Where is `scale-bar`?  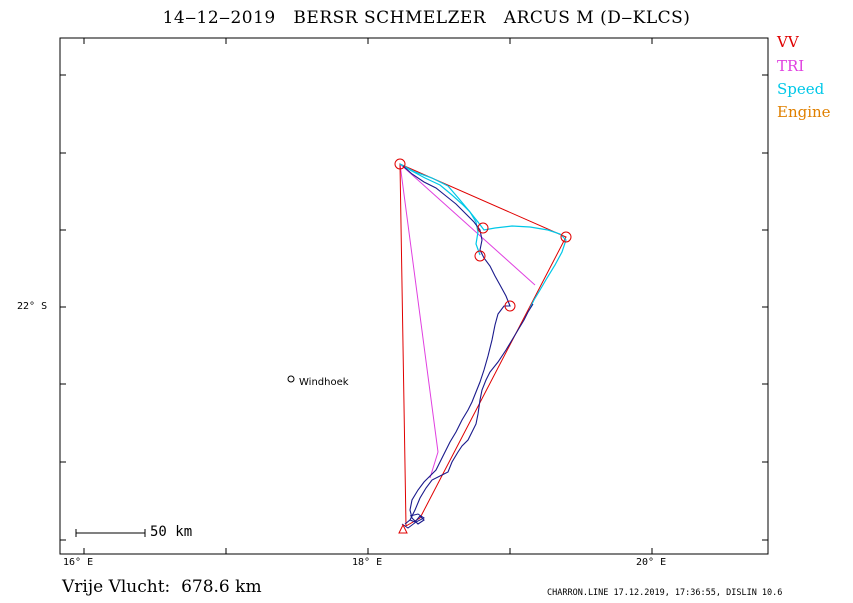 scale-bar is located at coordinates (110, 533).